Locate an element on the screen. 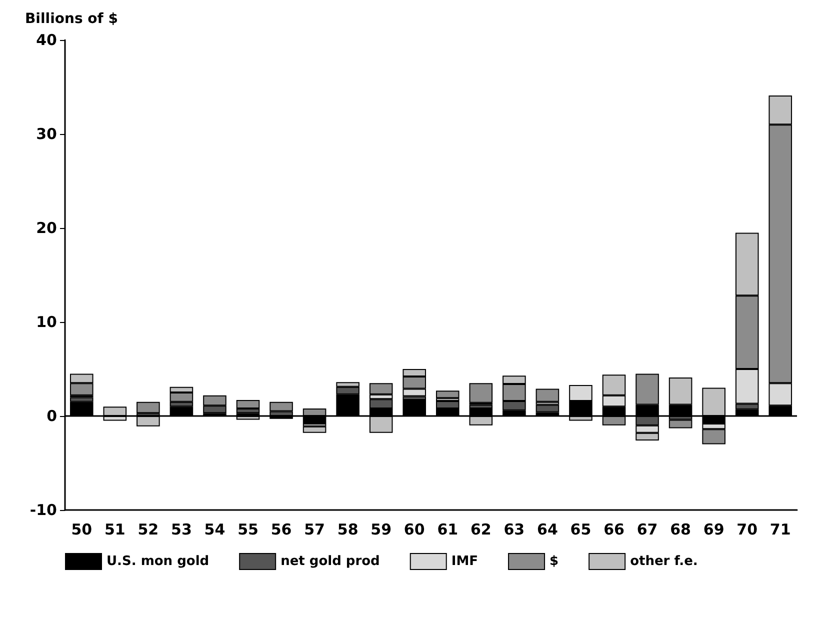  legend-label: IMF is located at coordinates (464, 561).